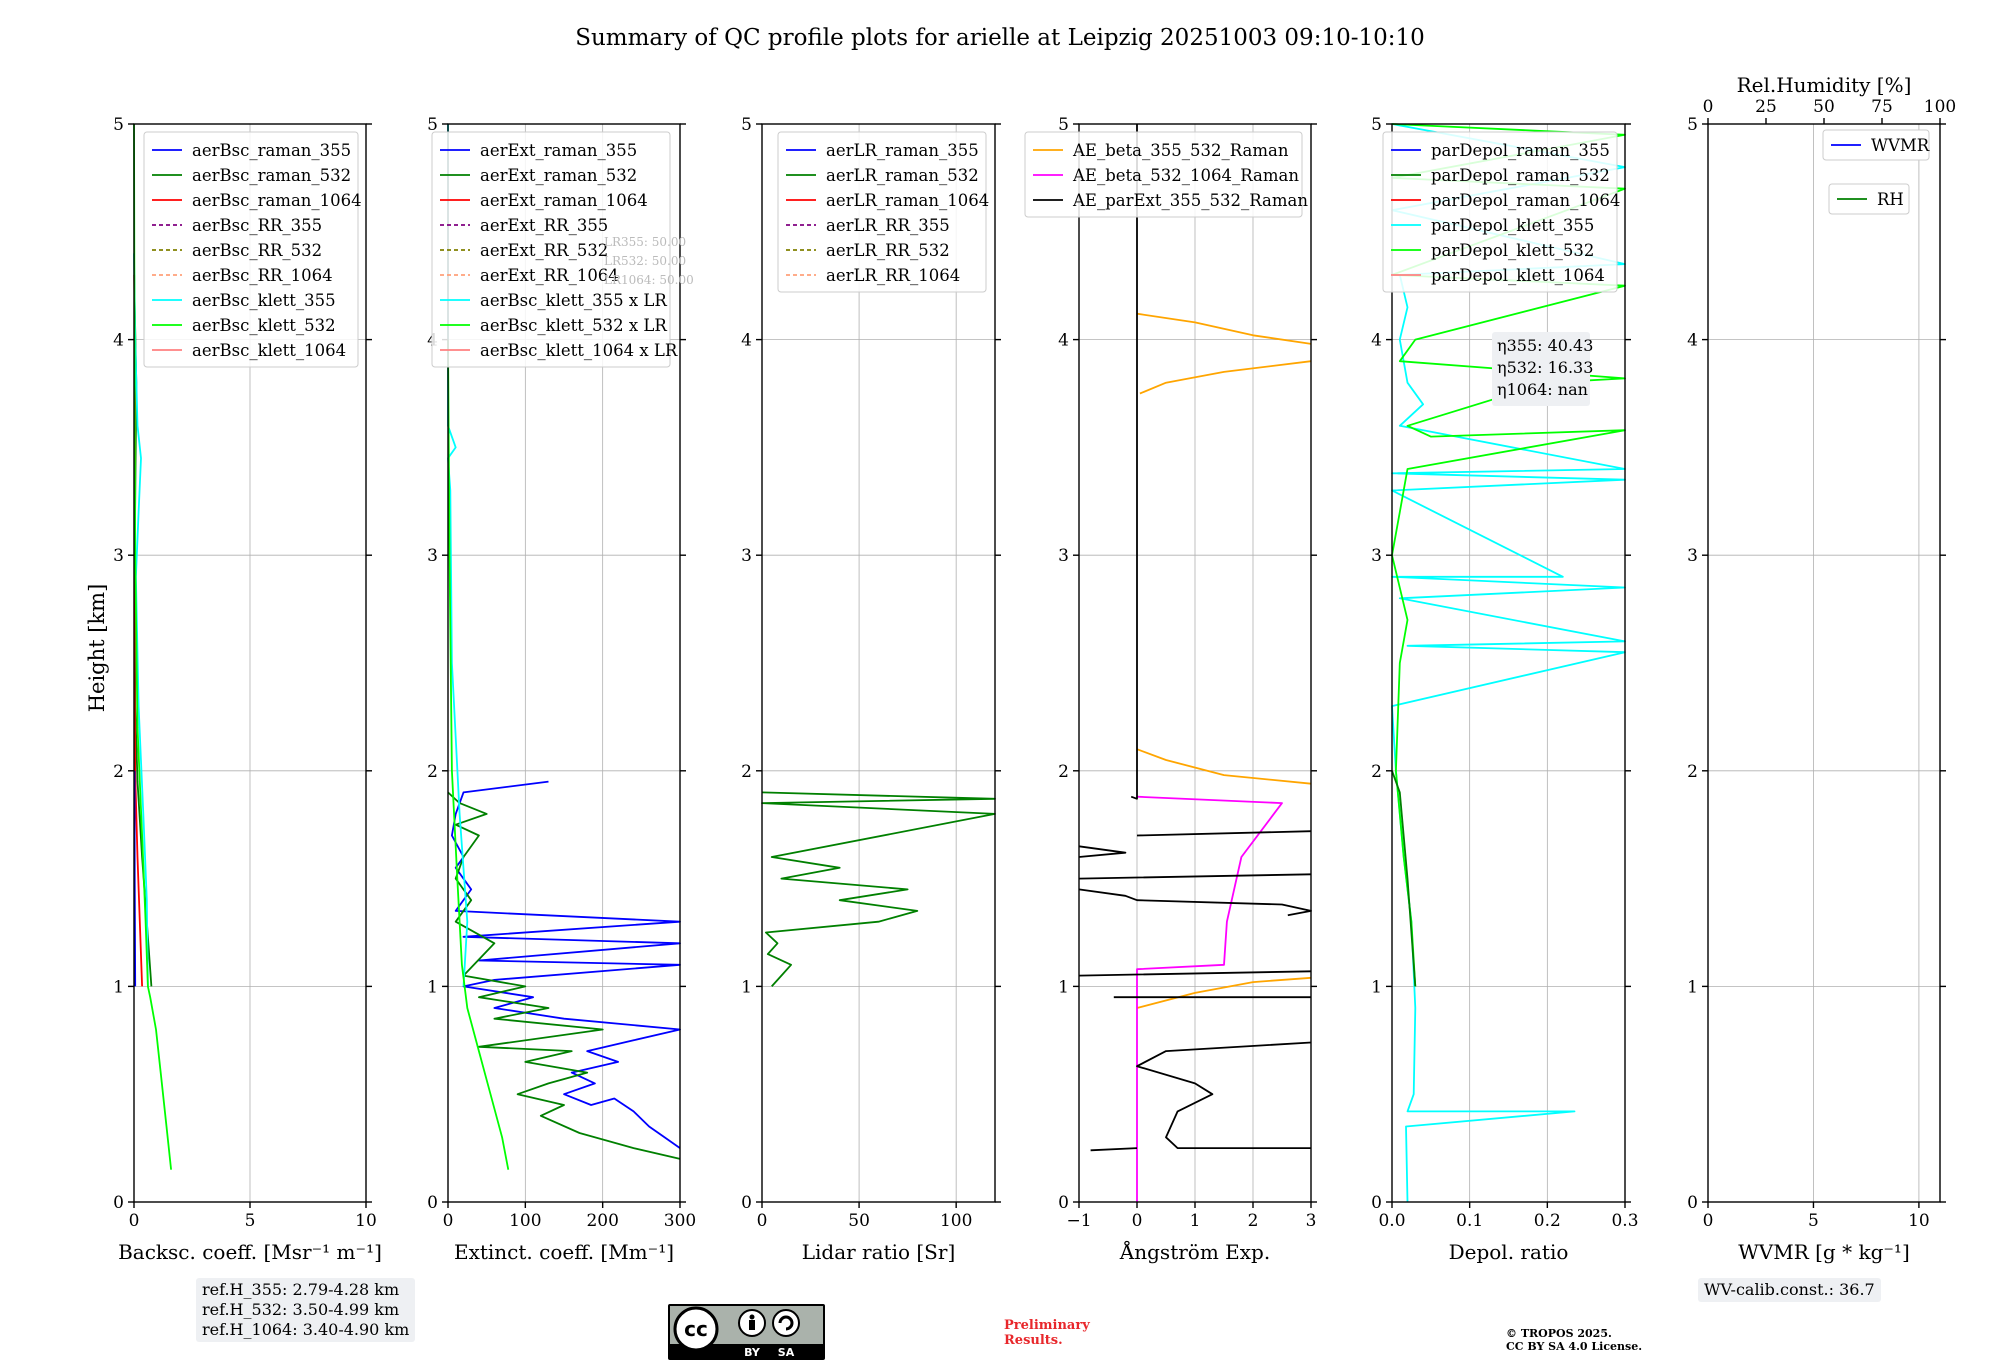 The image size is (2000, 1360). Describe the element at coordinates (271, 150) in the screenshot. I see `legend-label: aerBsc_raman_355` at that location.